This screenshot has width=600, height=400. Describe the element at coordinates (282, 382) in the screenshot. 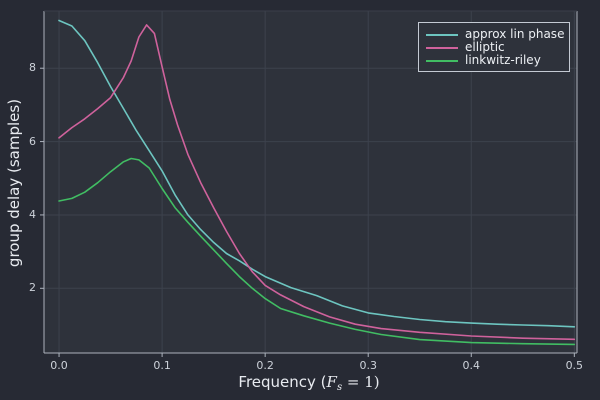

I see `x-axis-label-text: Frequency (` at that location.